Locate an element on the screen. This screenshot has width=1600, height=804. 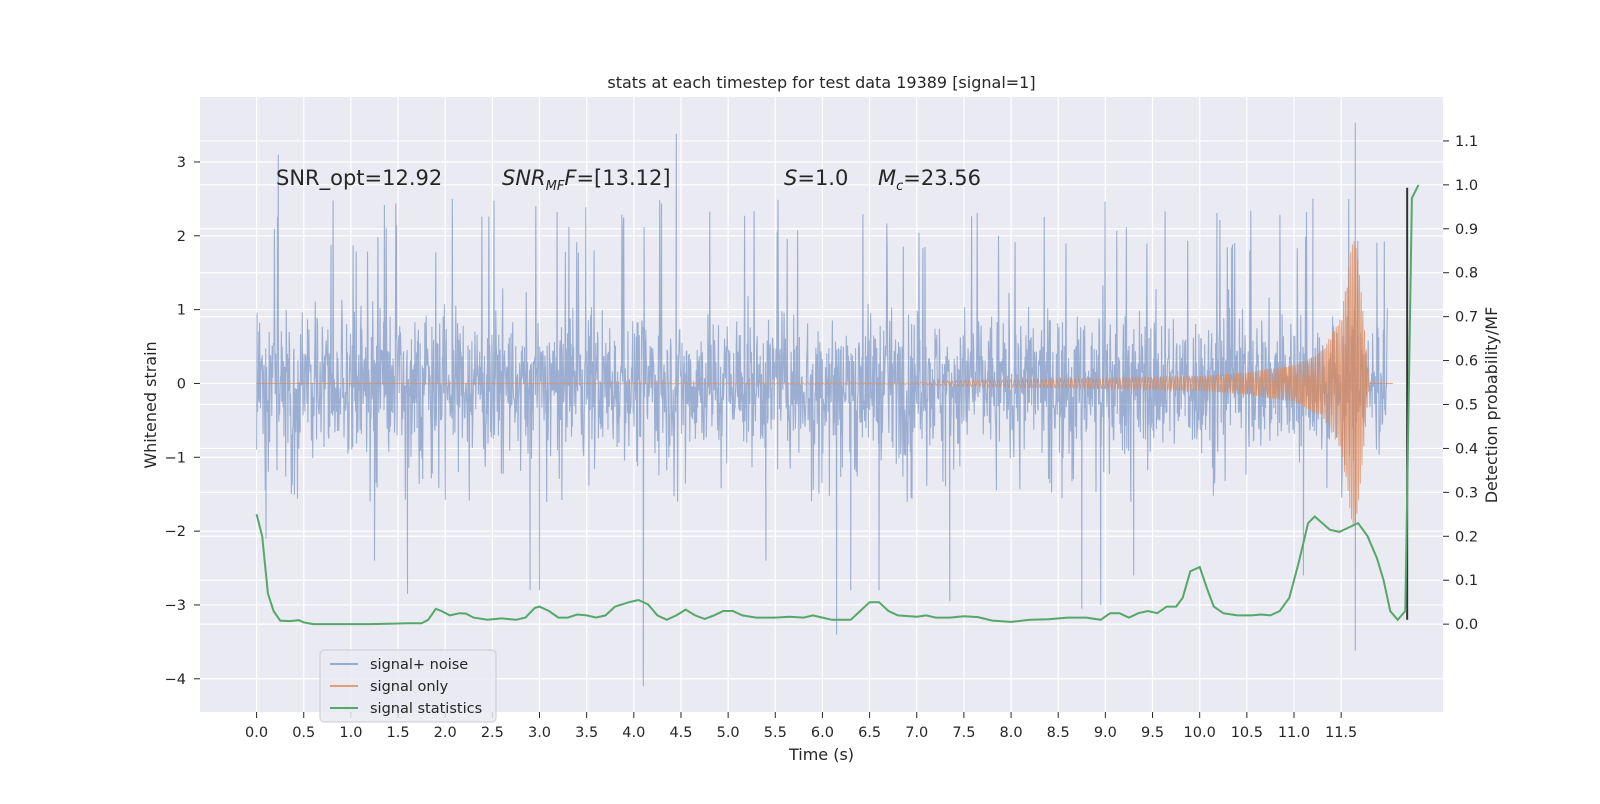
annotation-snr-opt: SNR_opt=12.92 is located at coordinates (359, 178).